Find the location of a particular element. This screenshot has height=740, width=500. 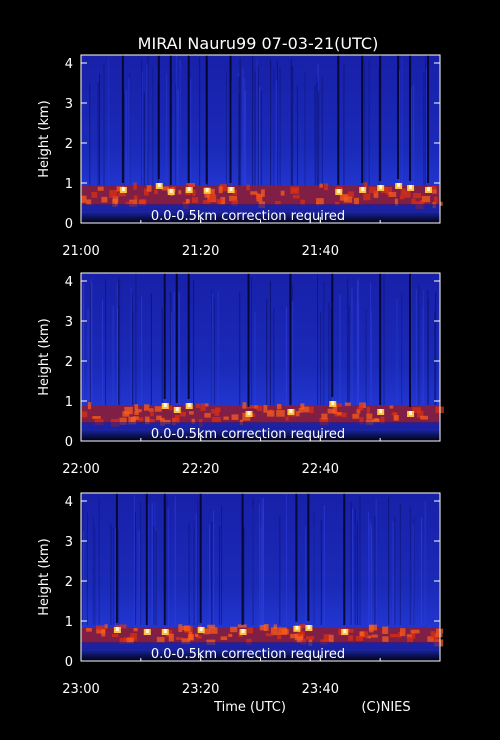

y-tick-label: 1 is located at coordinates (69, 622).